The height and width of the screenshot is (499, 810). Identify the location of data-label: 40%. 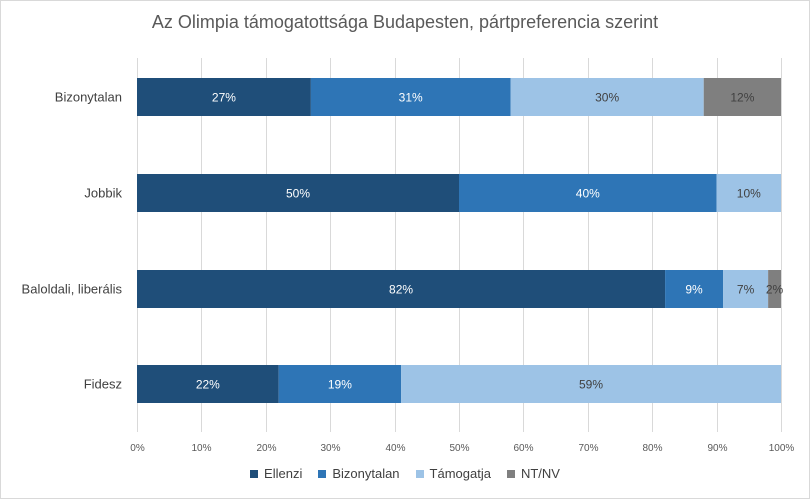
(588, 194).